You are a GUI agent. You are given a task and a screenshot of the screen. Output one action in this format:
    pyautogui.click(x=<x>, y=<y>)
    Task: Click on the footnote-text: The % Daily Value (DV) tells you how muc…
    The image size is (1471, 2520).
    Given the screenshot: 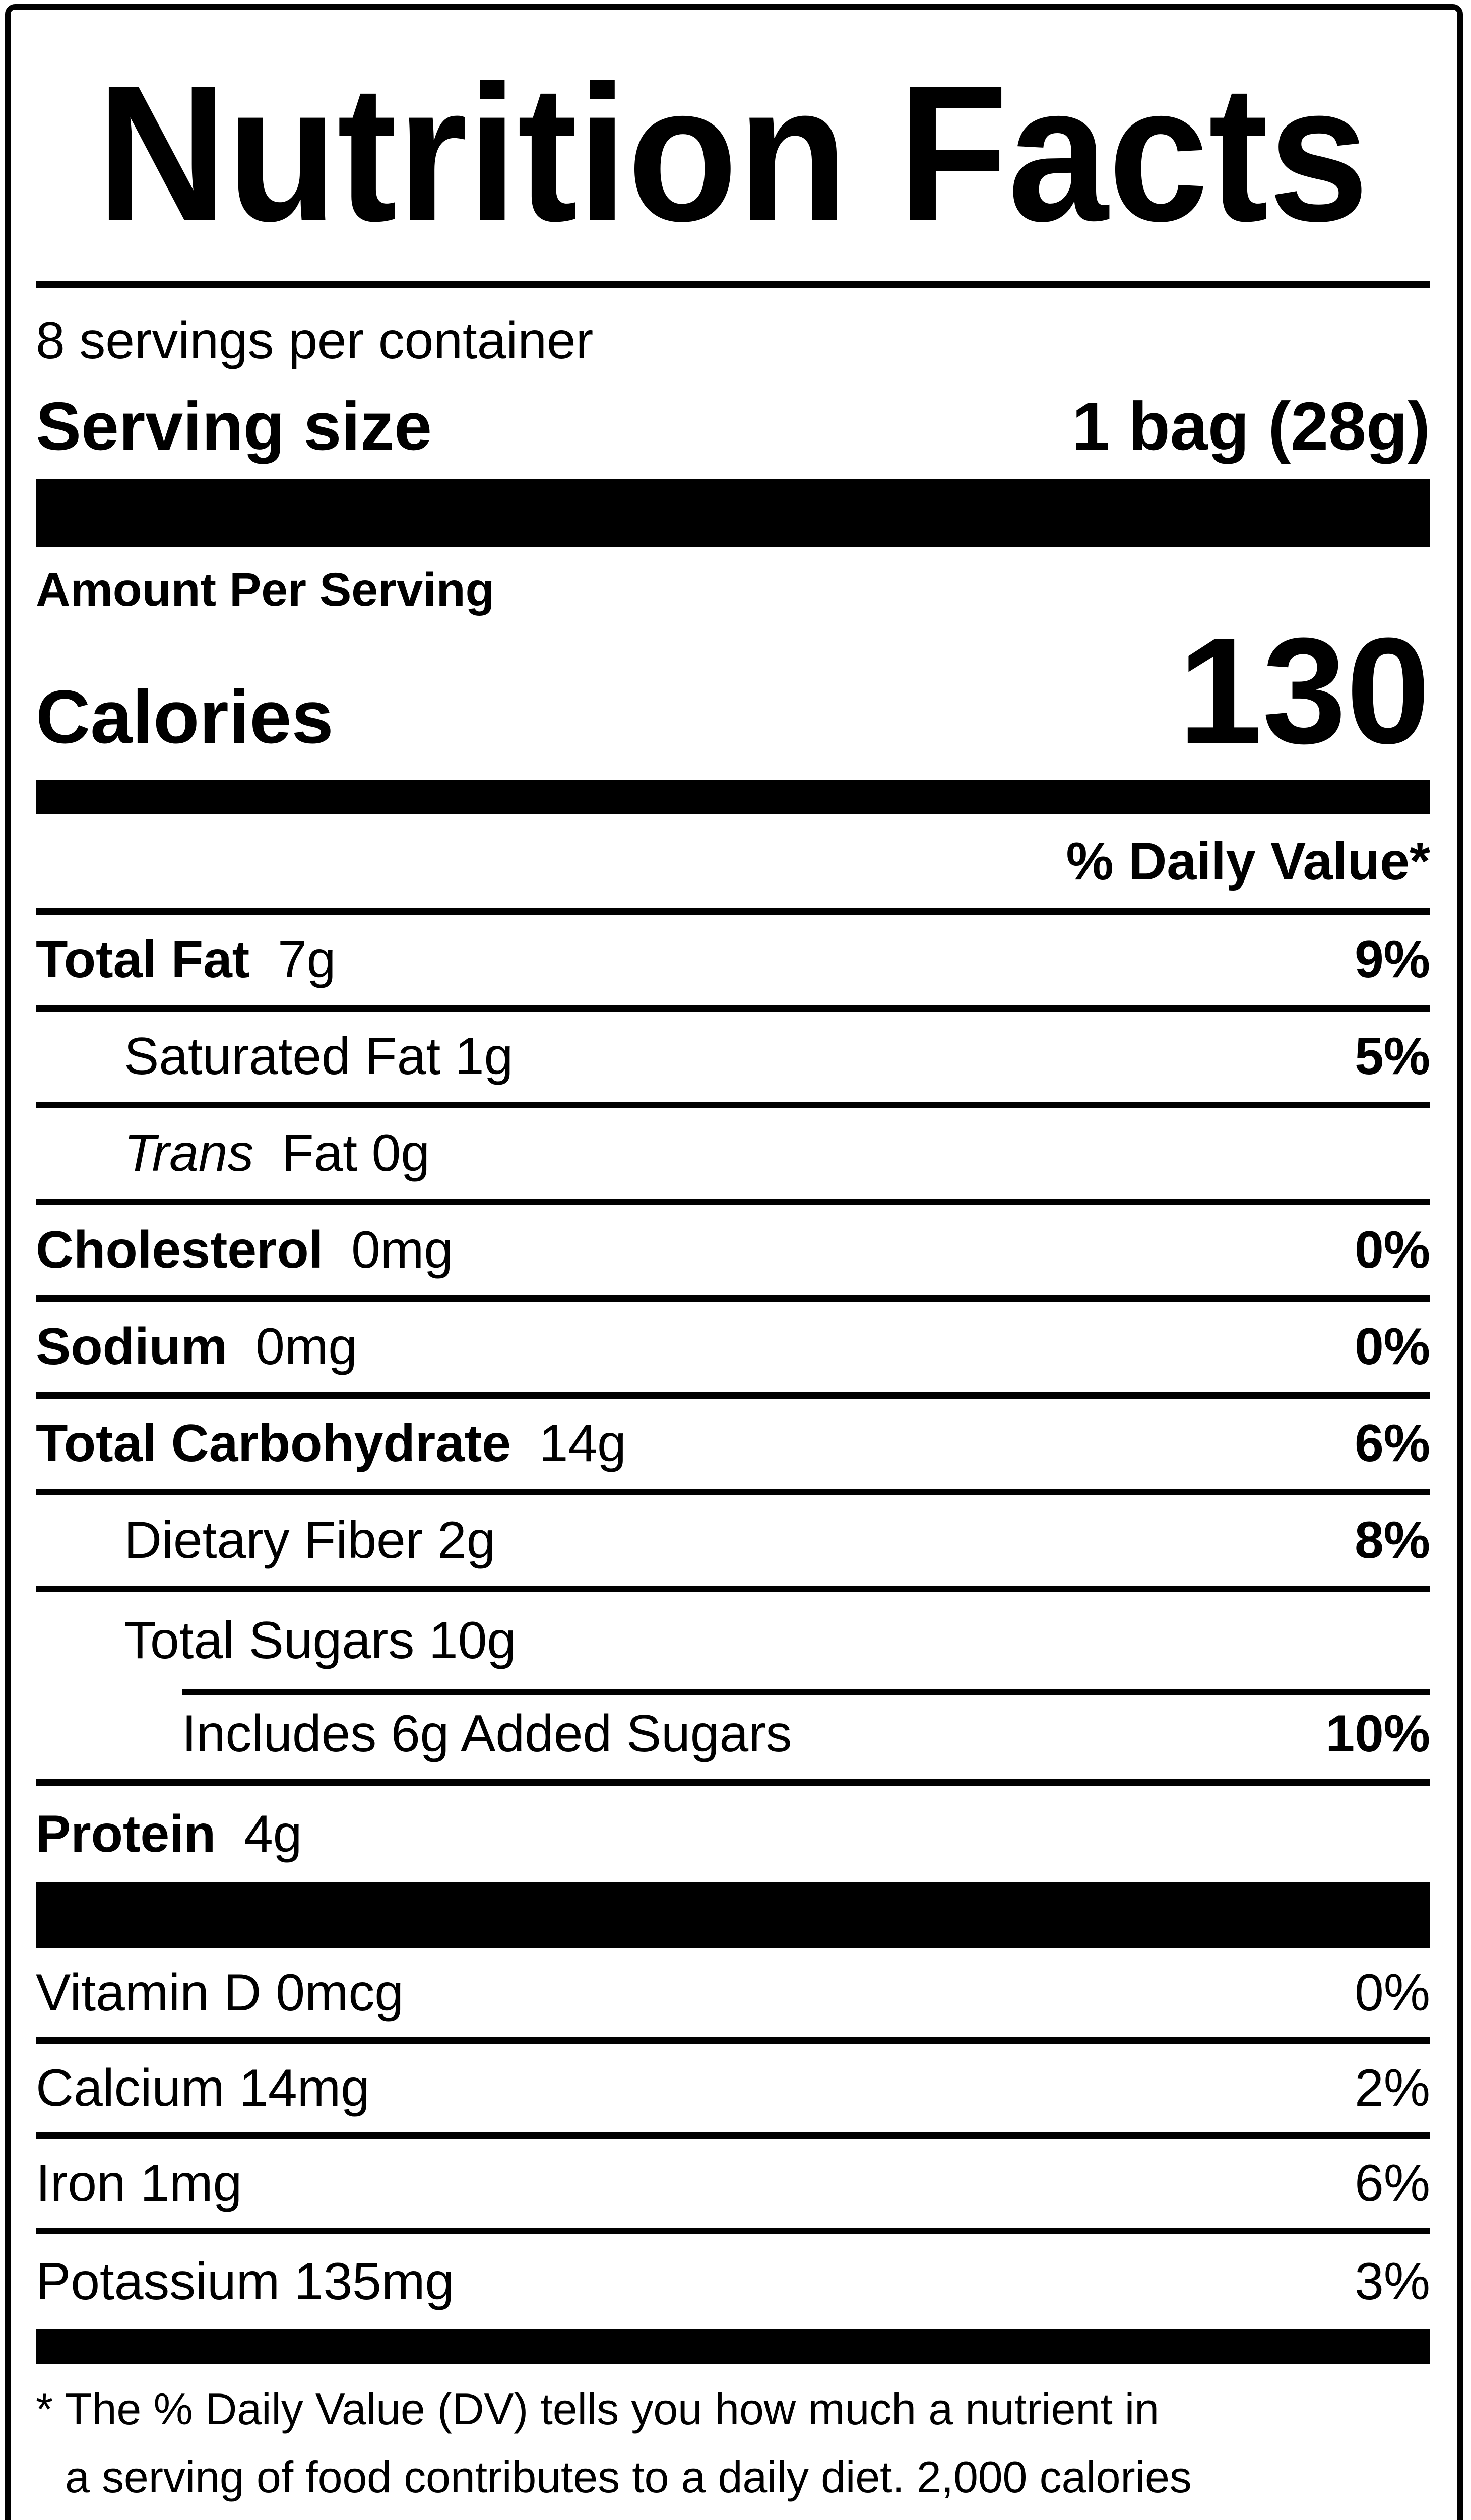 What is the action you would take?
    pyautogui.click(x=747, y=2448)
    